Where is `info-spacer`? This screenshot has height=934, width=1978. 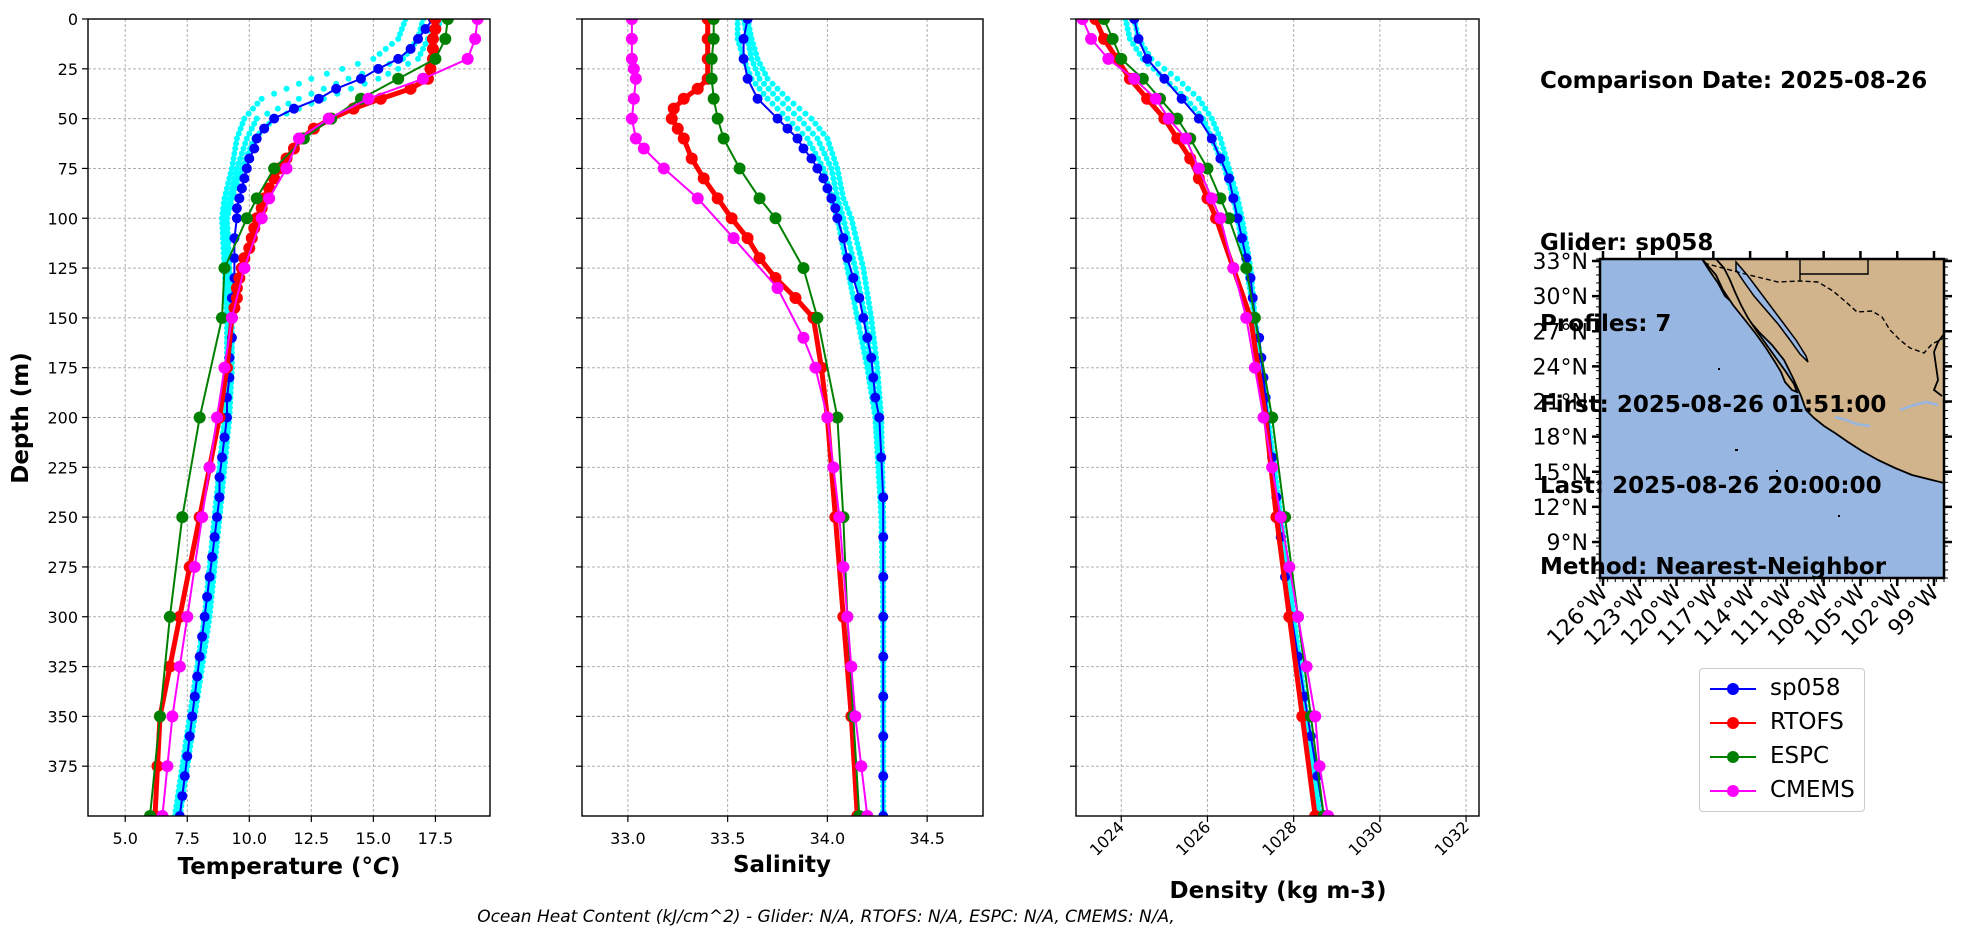 info-spacer is located at coordinates (1733, 162).